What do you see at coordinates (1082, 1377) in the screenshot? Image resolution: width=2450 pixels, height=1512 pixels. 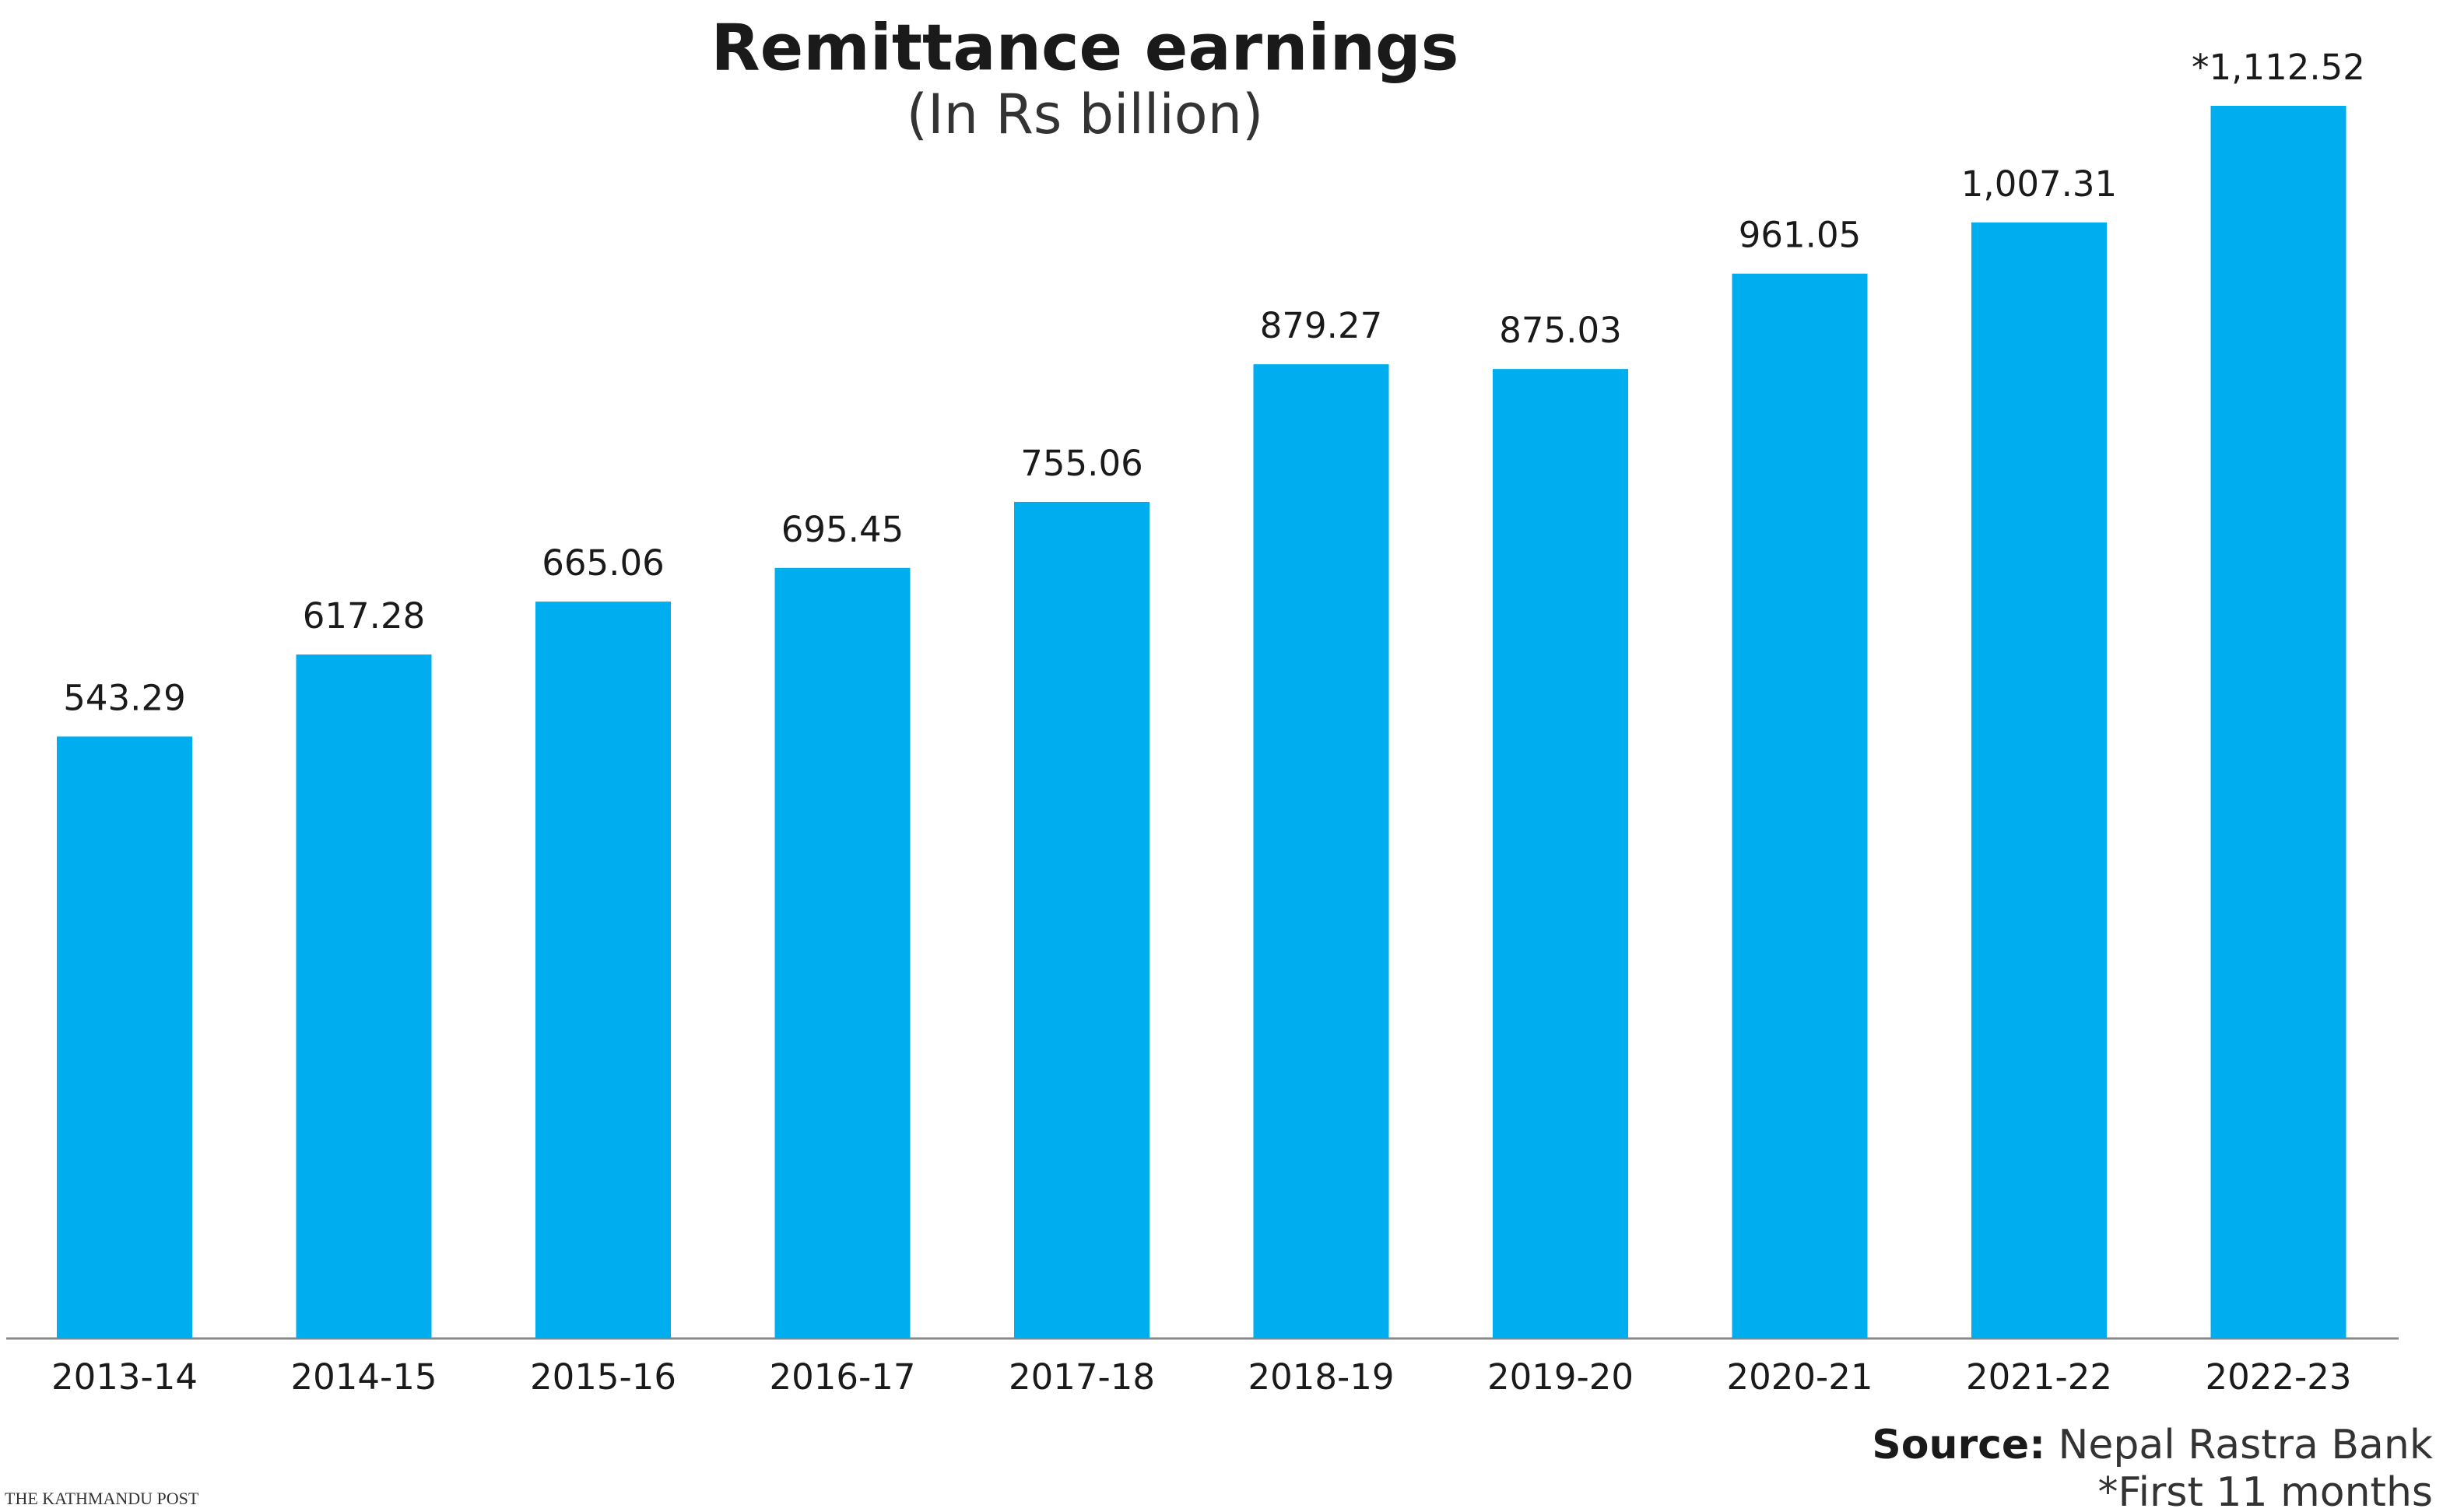 I see `x-tick-label: 2017-18` at bounding box center [1082, 1377].